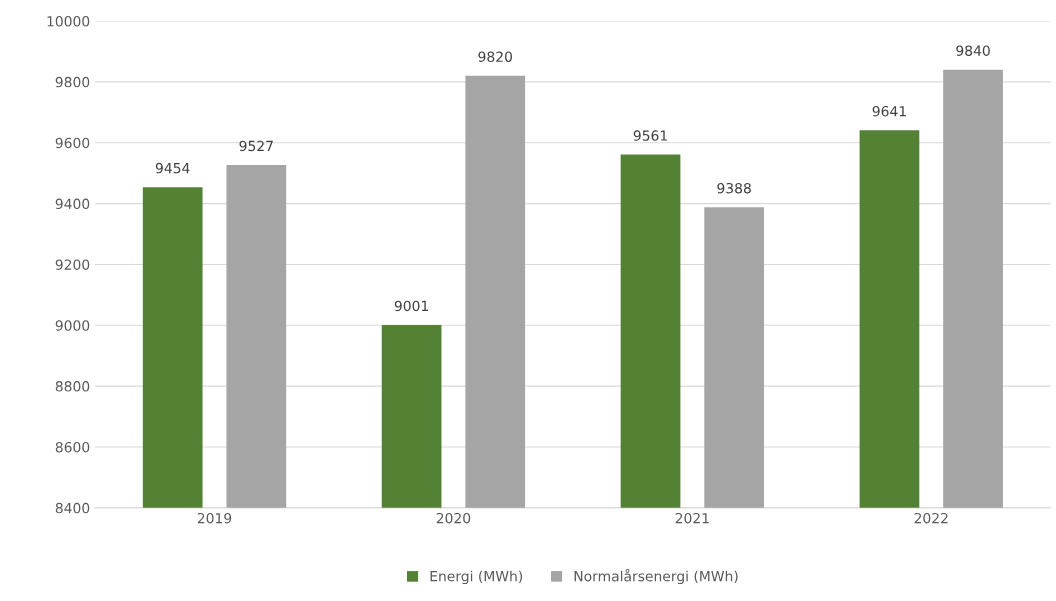  What do you see at coordinates (650, 135) in the screenshot?
I see `data-label: 9561` at bounding box center [650, 135].